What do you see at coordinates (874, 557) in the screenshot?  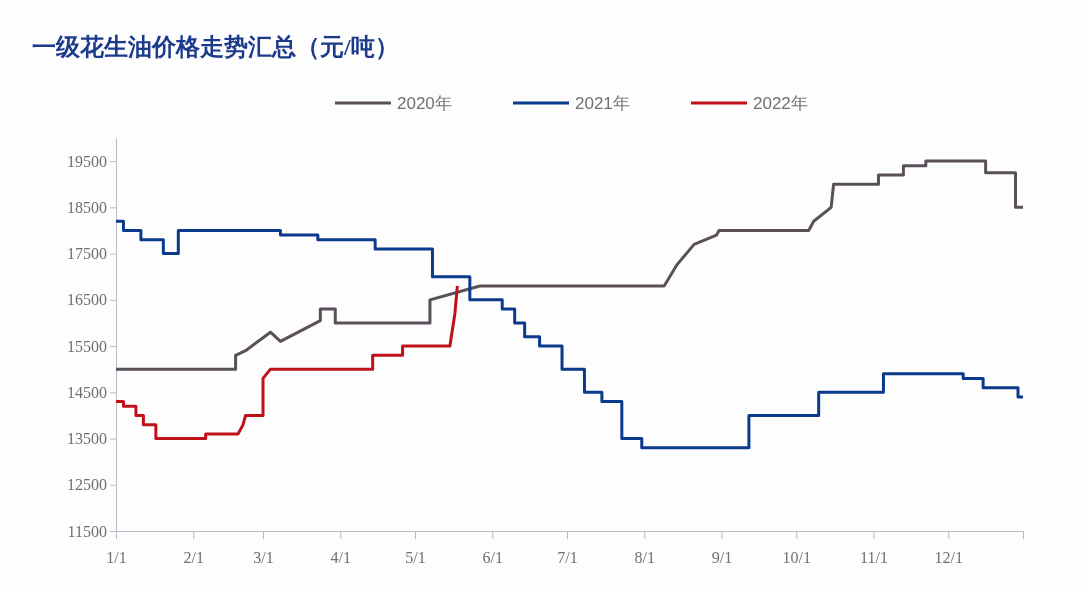 I see `x-tick-label: 11/1` at bounding box center [874, 557].